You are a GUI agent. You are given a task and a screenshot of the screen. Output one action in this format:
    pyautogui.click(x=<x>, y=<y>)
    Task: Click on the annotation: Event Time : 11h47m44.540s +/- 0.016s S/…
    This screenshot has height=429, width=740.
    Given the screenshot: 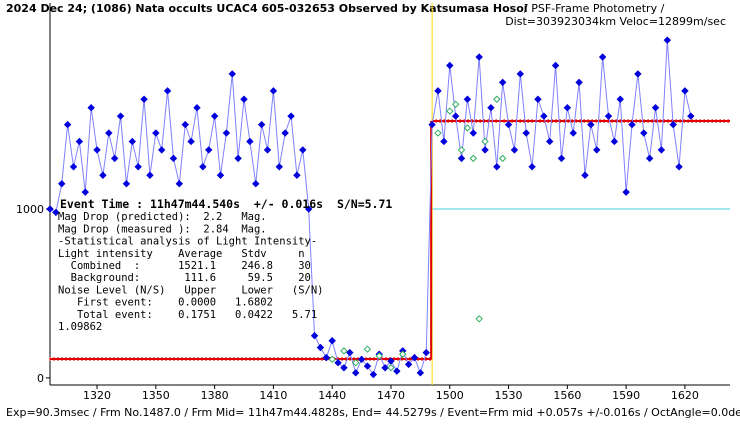 What is the action you would take?
    pyautogui.click(x=226, y=204)
    